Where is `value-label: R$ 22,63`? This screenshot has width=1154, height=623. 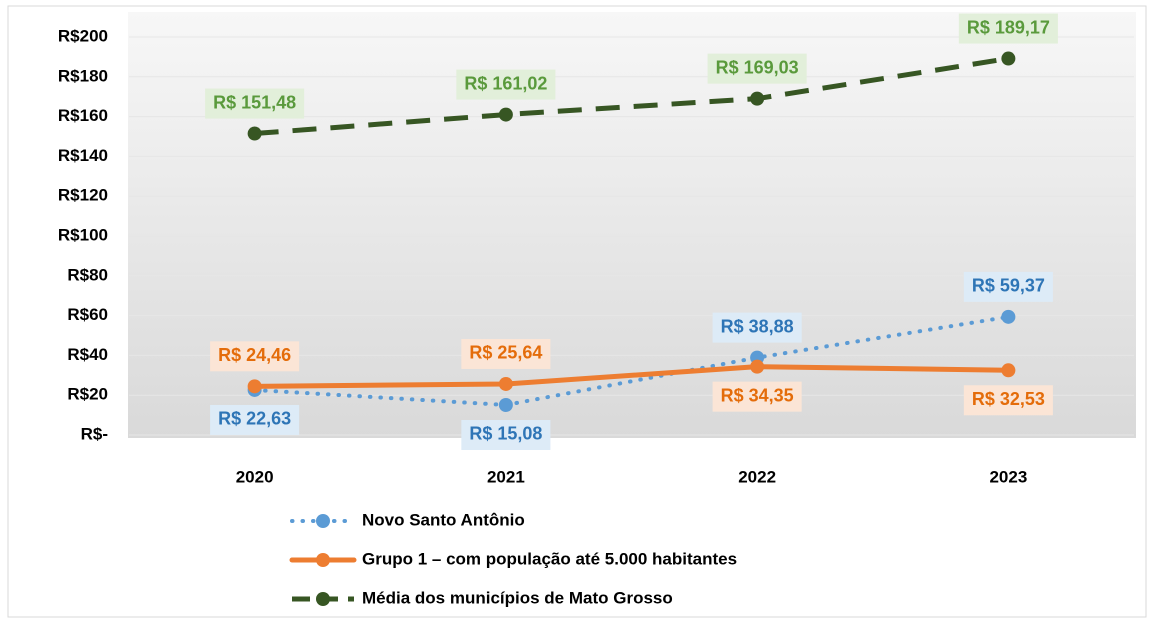 value-label: R$ 22,63 is located at coordinates (254, 419).